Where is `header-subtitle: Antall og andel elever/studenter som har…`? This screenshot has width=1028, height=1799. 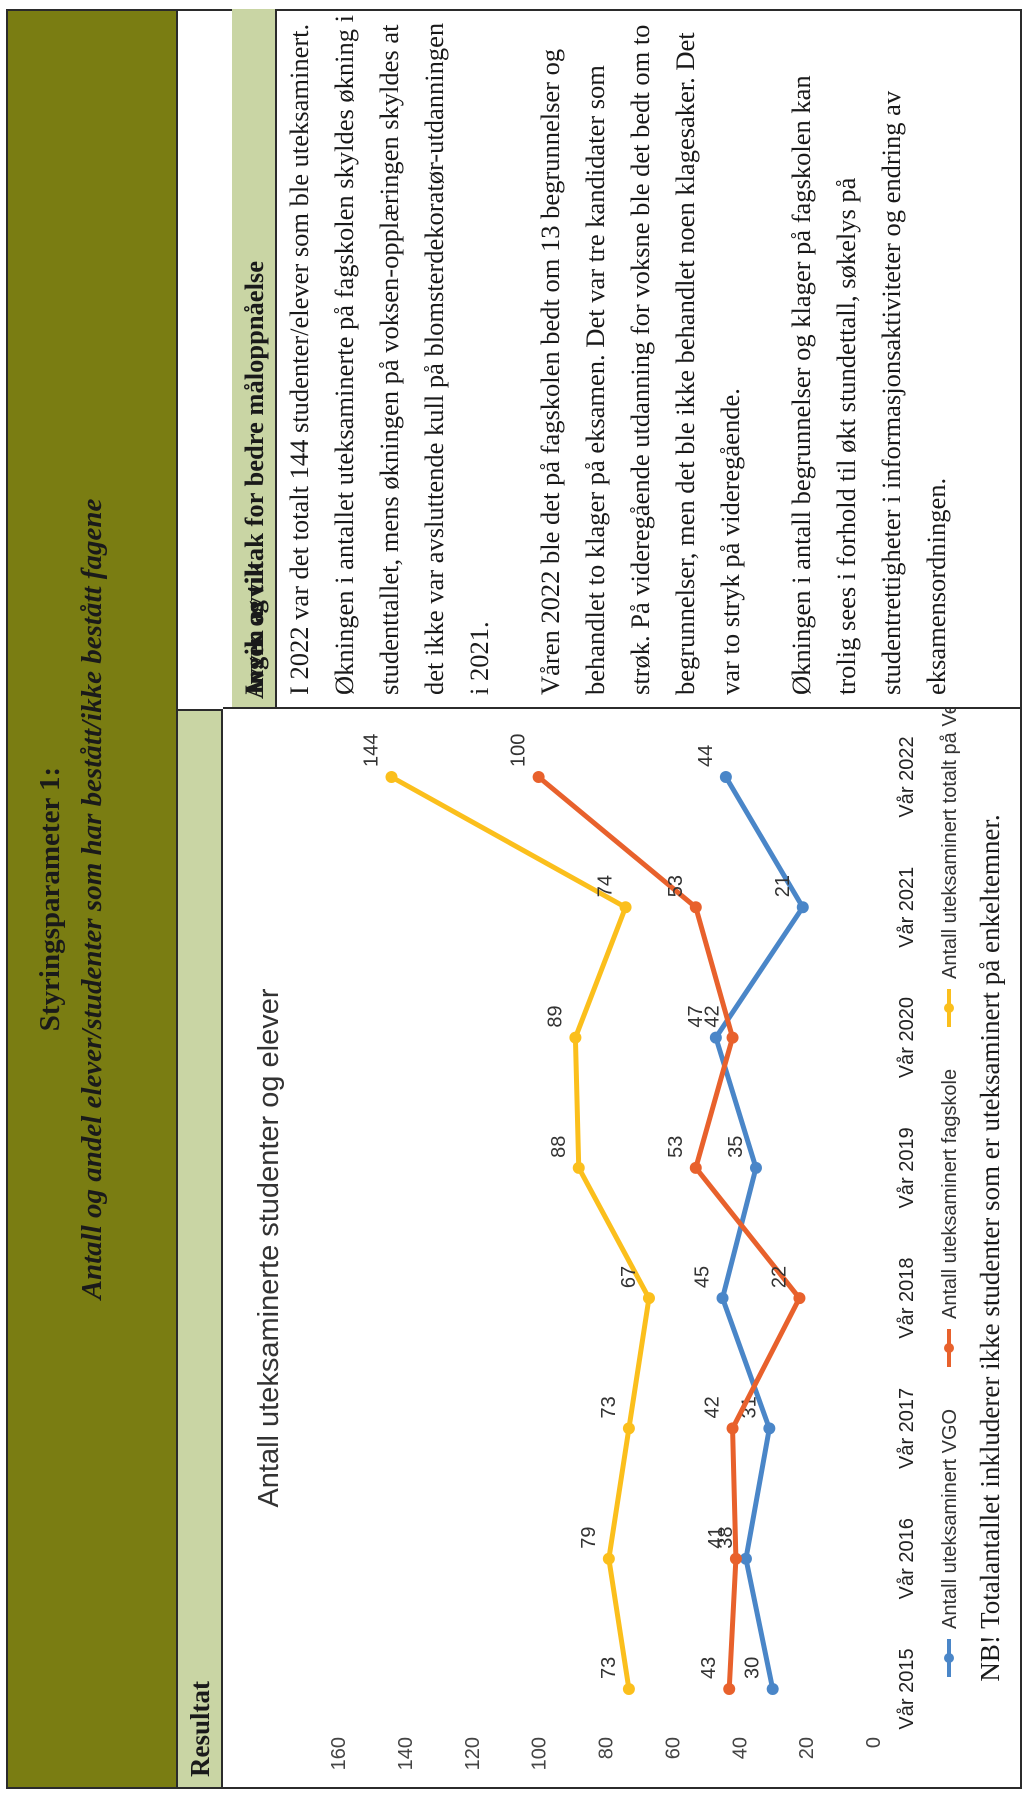
header-subtitle: Antall og andel elever/studenter som har… is located at coordinates (92, 899).